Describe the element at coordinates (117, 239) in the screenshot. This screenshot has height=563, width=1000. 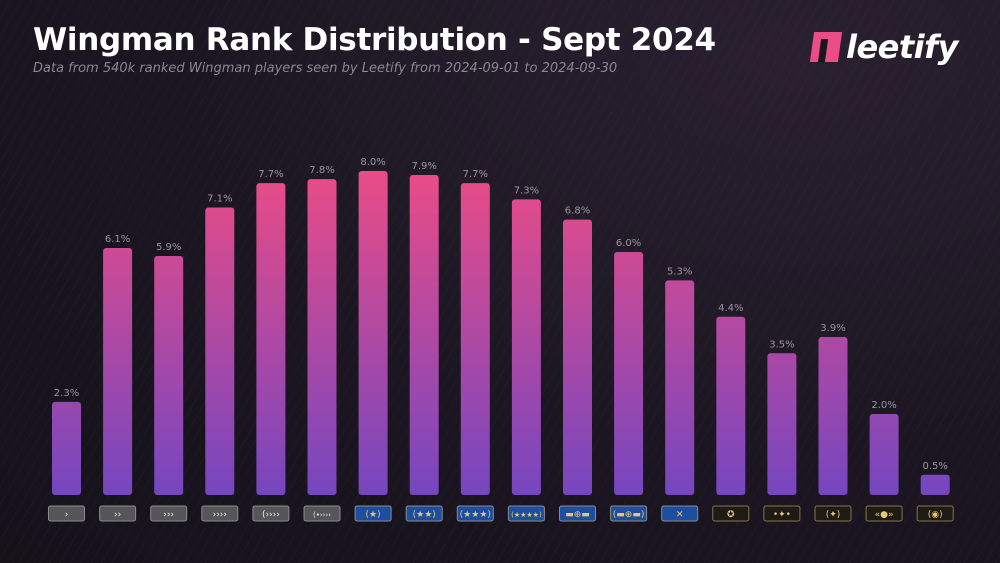
I see `data-label: 6.1%` at that location.